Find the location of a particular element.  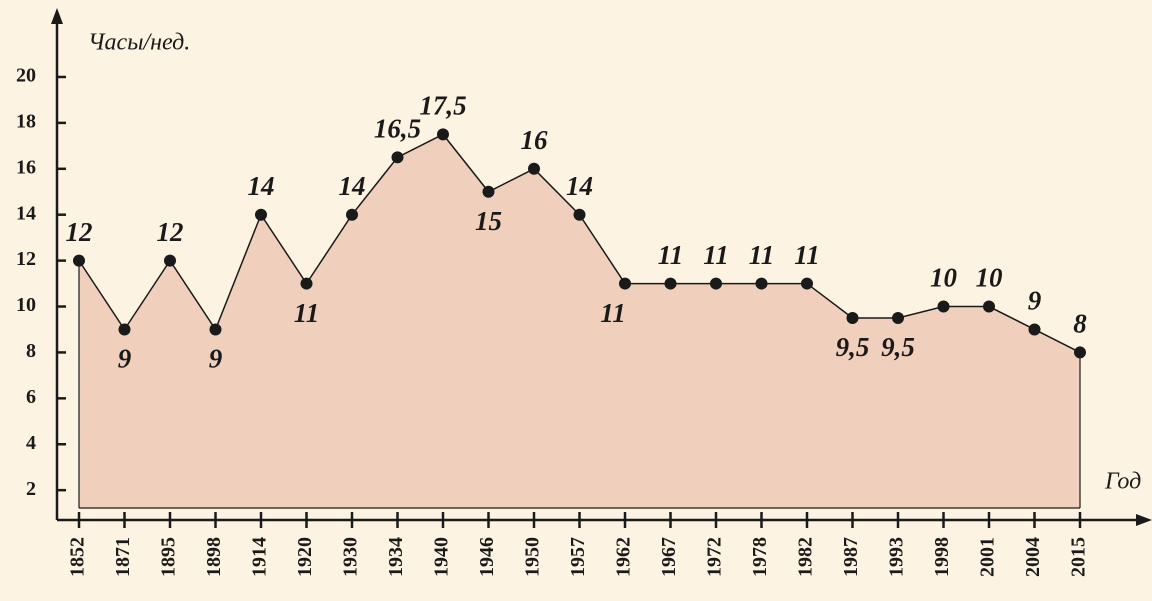

x-arrow is located at coordinates (1144, 520).